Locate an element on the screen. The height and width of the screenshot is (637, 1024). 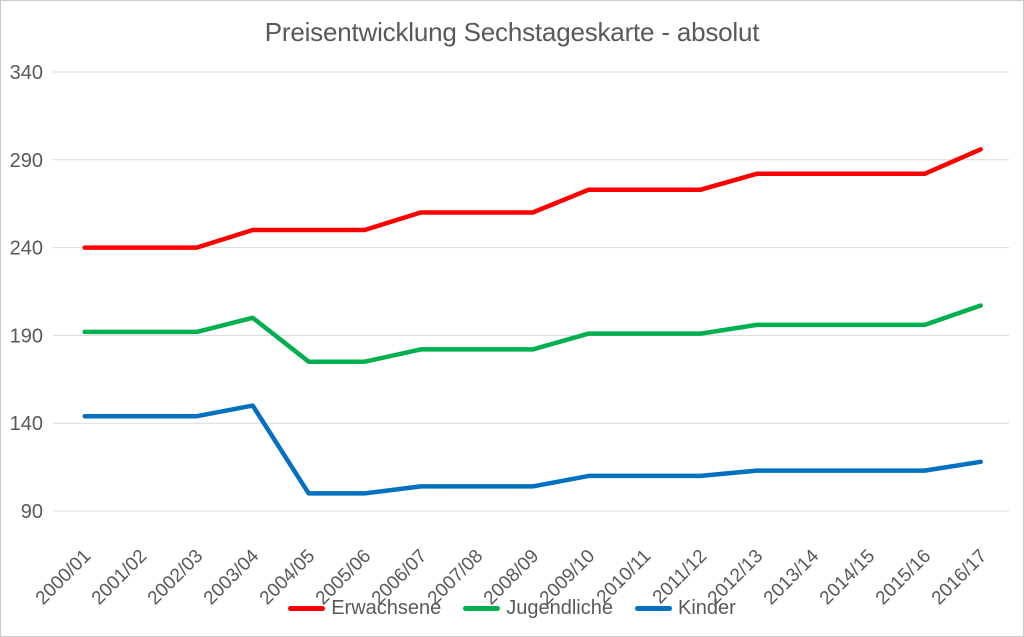
legend-item-erwachsene: Erwachsene is located at coordinates (364, 608).